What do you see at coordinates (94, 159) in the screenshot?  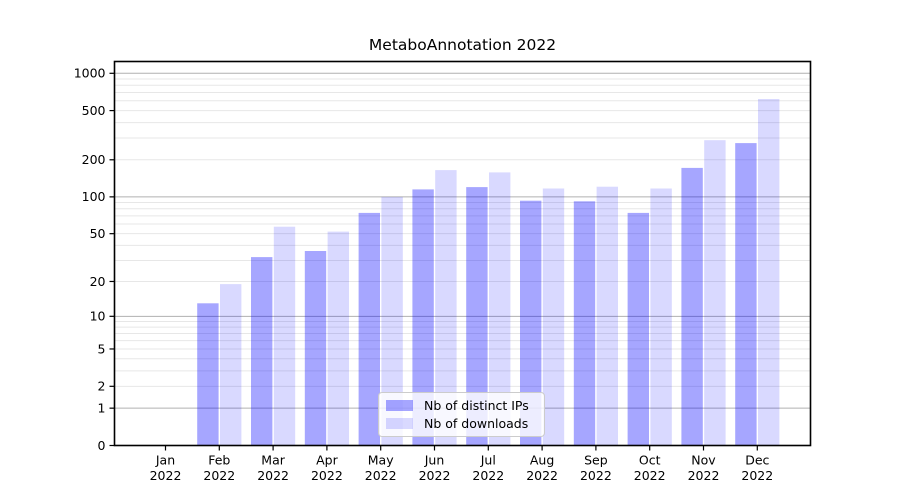 I see `y-tick-label: 200` at bounding box center [94, 159].